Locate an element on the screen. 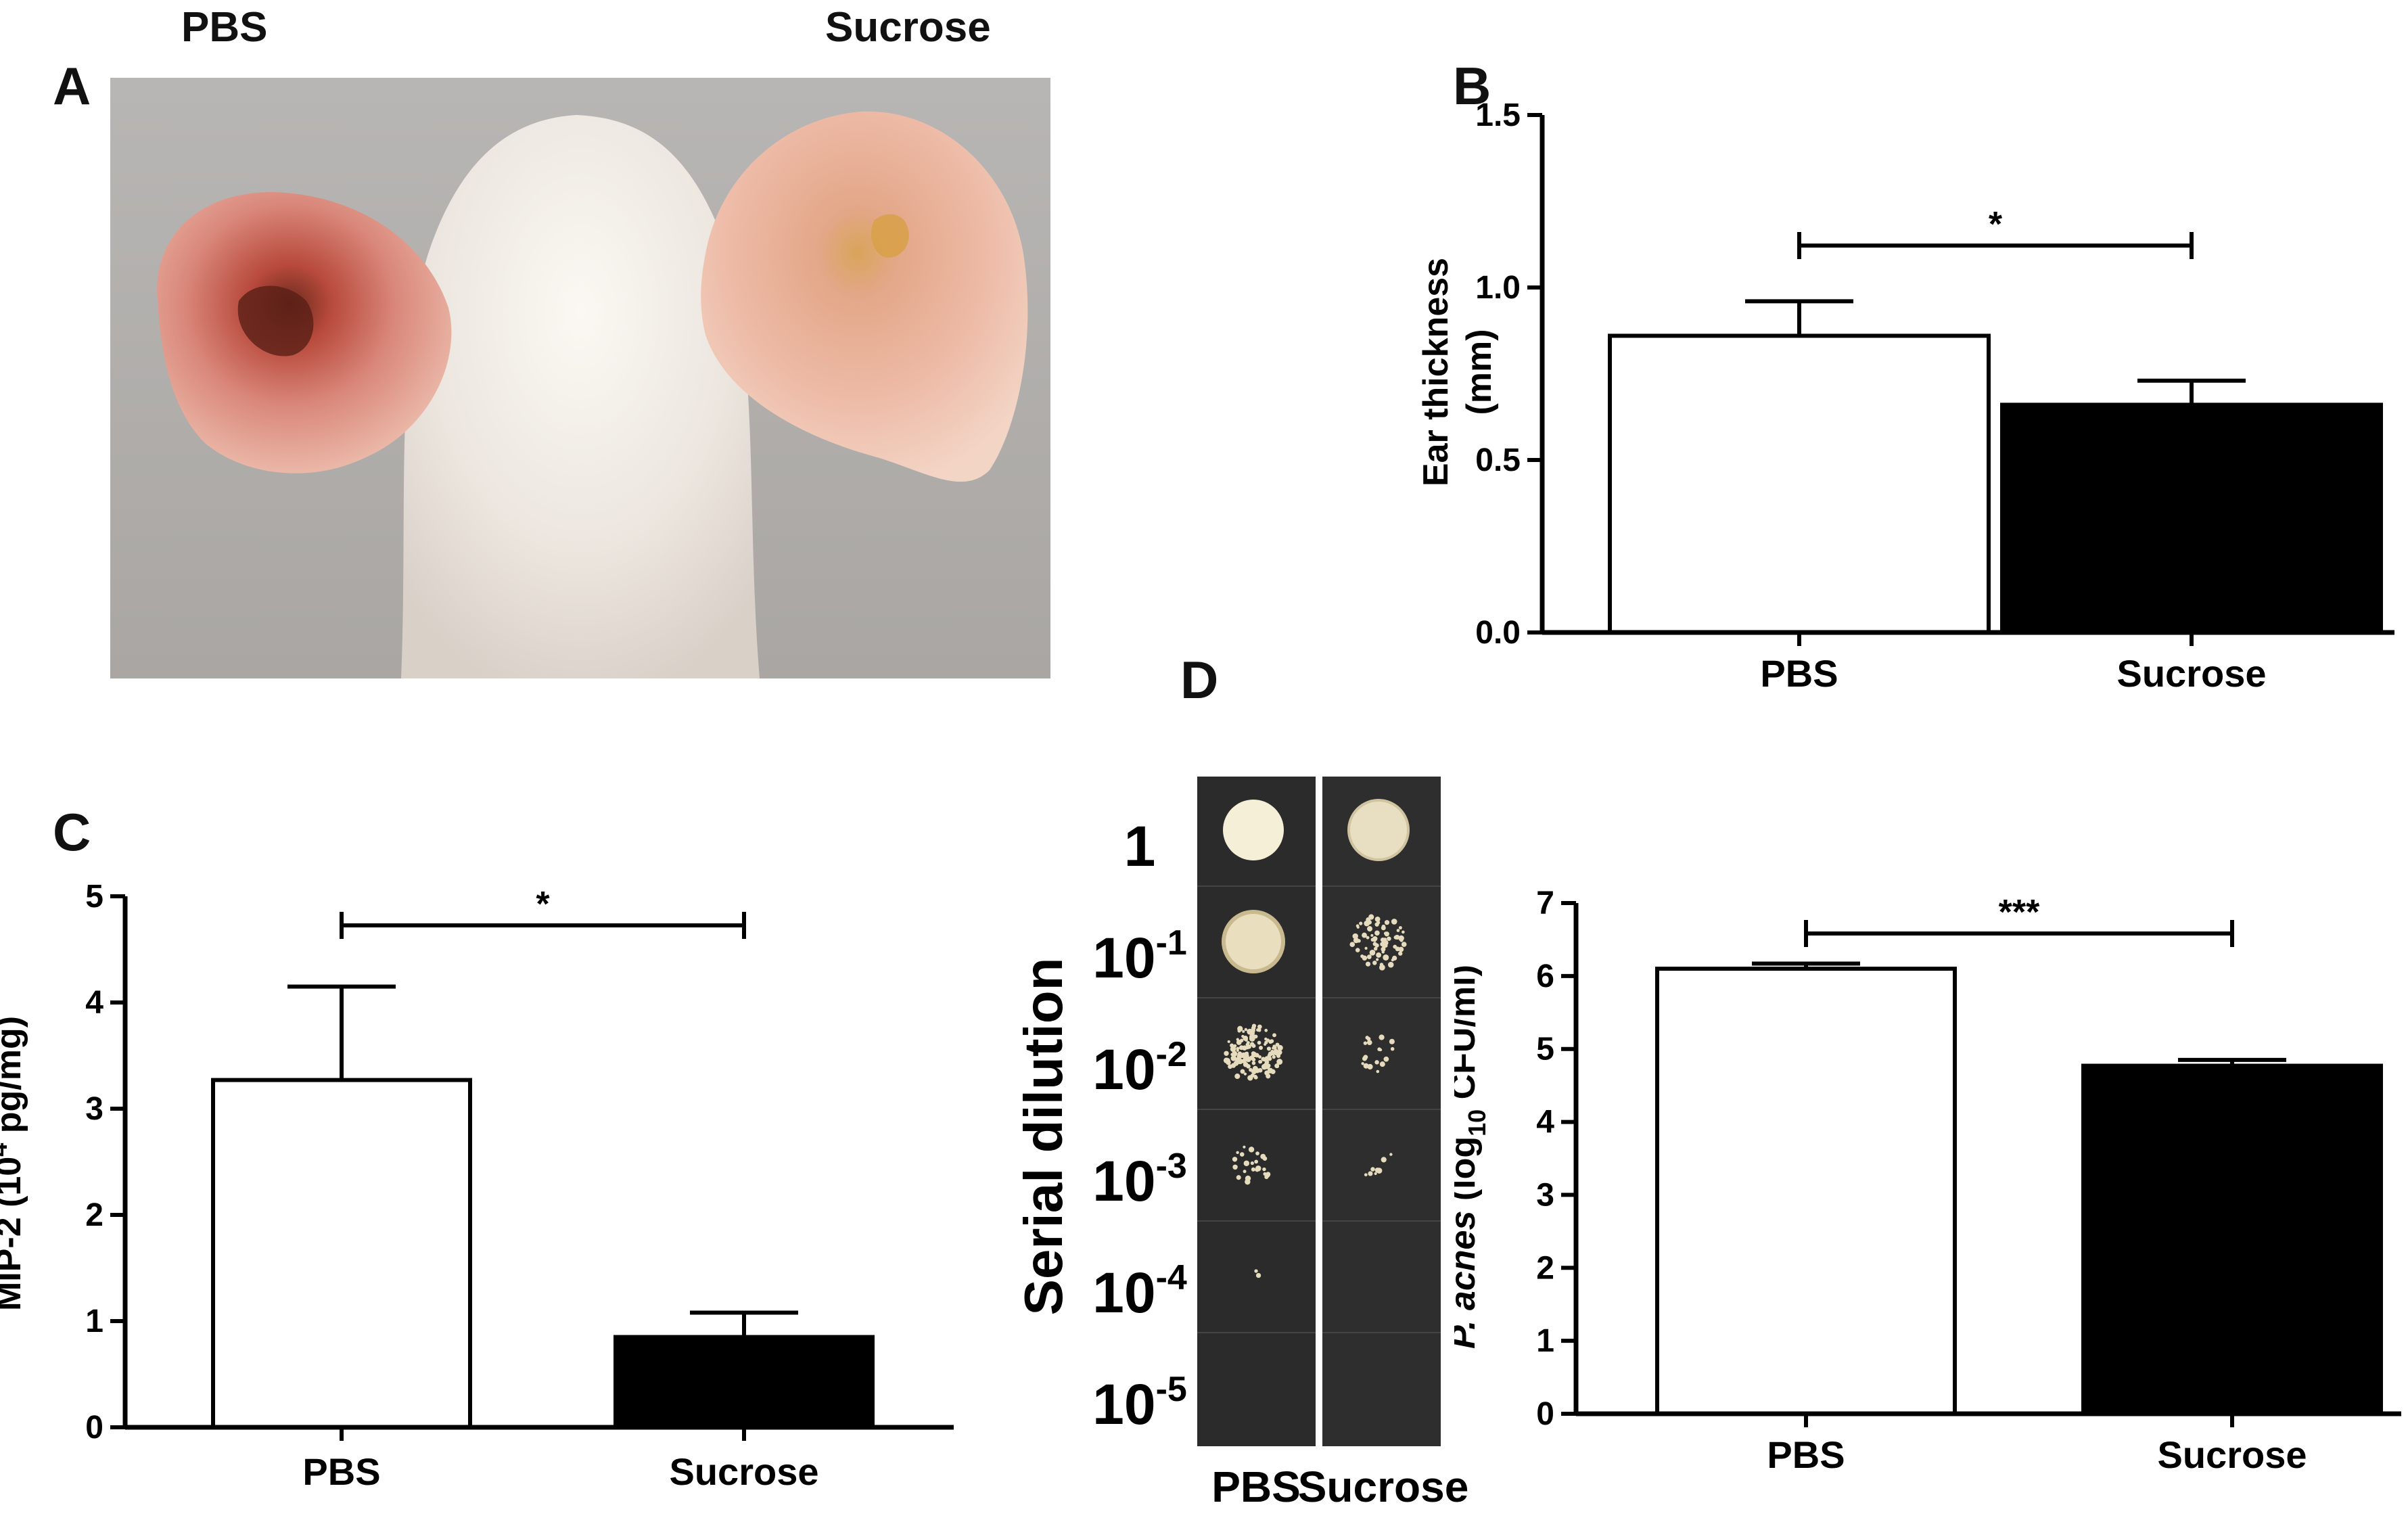 This screenshot has height=1522, width=2408. y-tick-label: 6 is located at coordinates (1545, 976).